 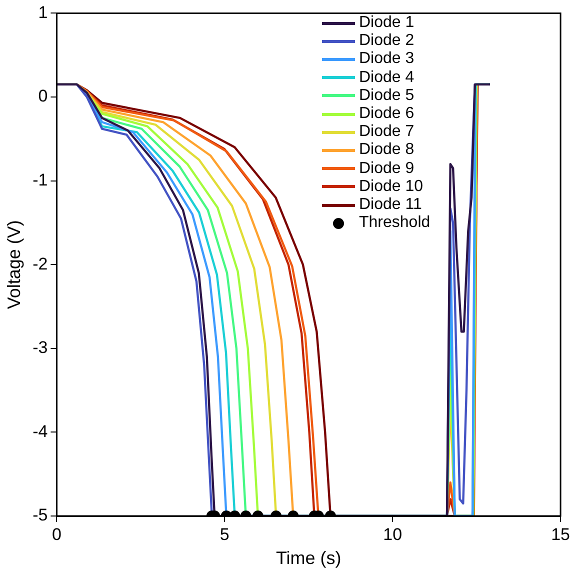 I want to click on legend-label: Diode 11, so click(x=390, y=205).